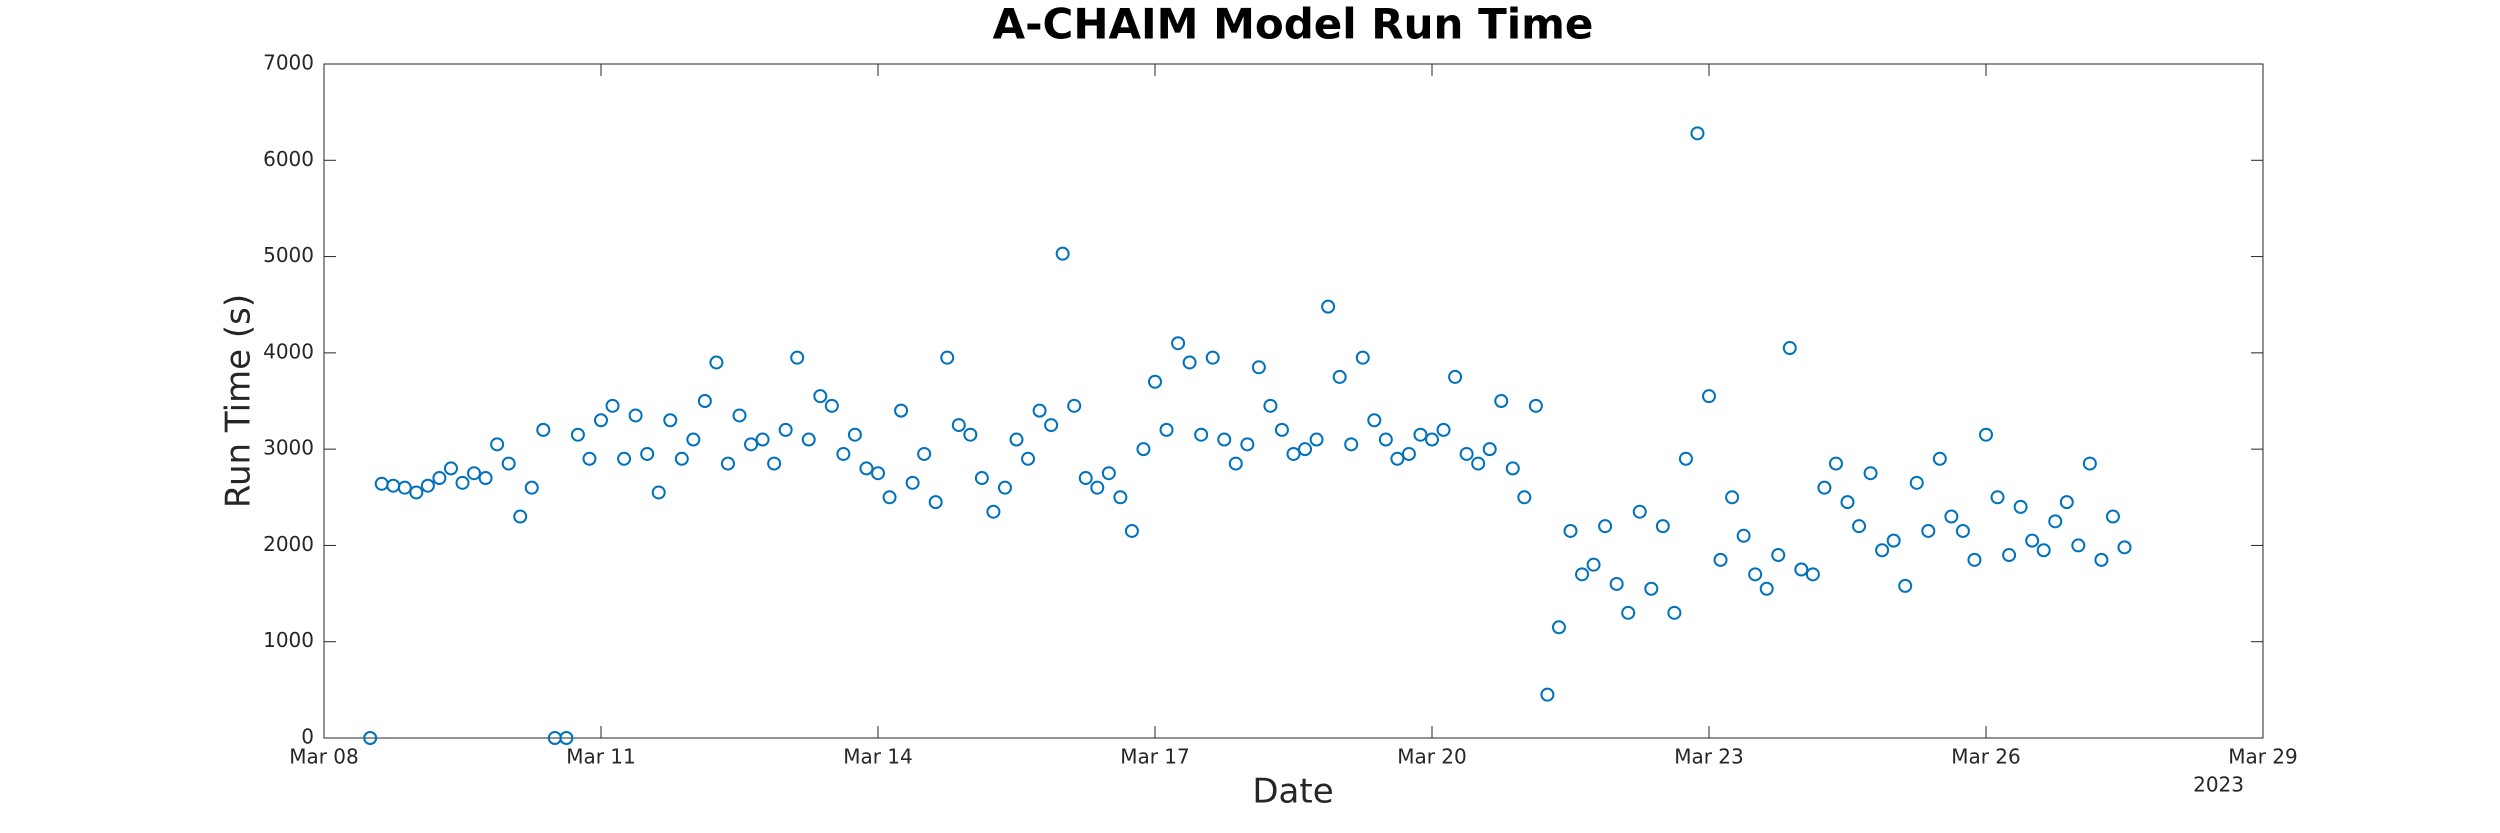 Image resolution: width=2500 pixels, height=833 pixels. Describe the element at coordinates (1986, 757) in the screenshot. I see `x-tick-label: Mar 26` at that location.